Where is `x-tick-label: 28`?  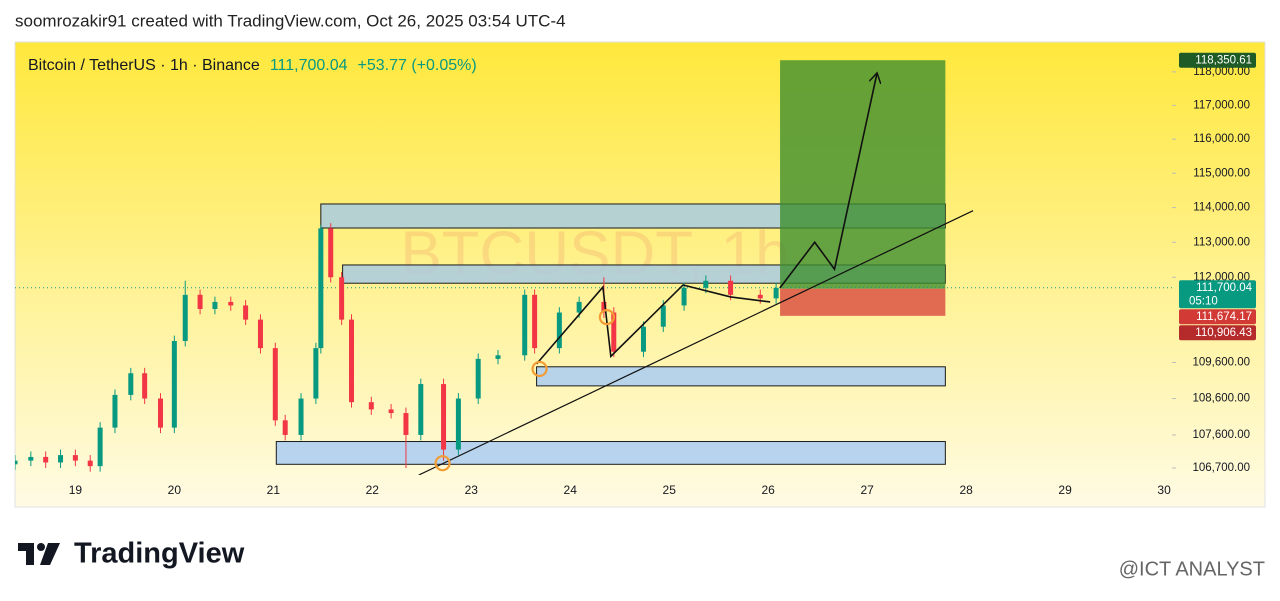
x-tick-label: 28 is located at coordinates (966, 490).